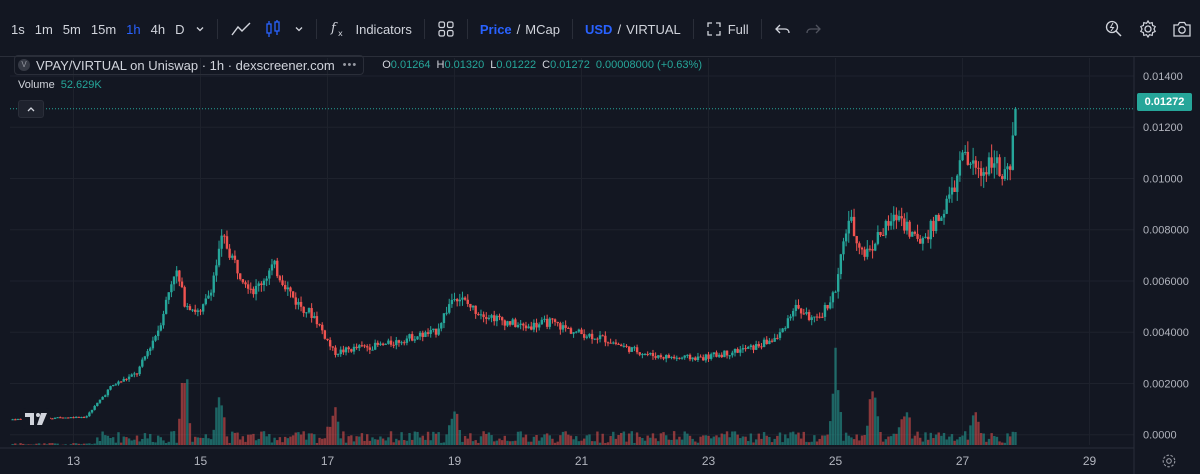 This screenshot has width=1200, height=474. I want to click on low-key: L, so click(493, 65).